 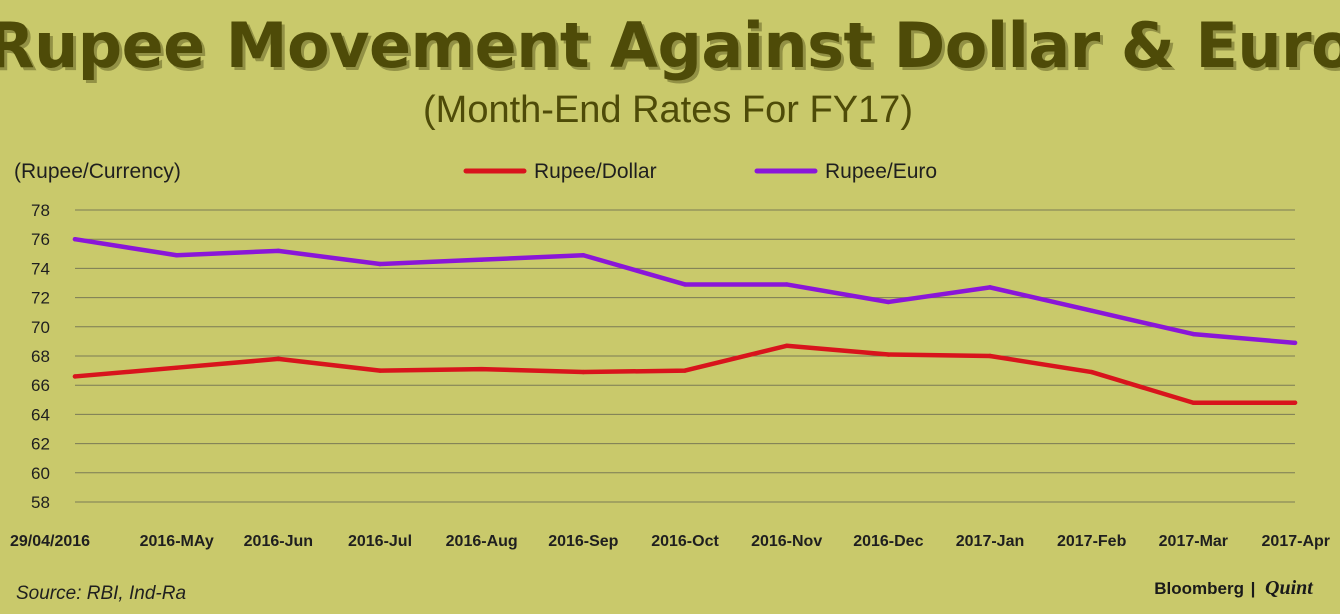 I want to click on source-note: Source: RBI, Ind-Ra, so click(x=101, y=593).